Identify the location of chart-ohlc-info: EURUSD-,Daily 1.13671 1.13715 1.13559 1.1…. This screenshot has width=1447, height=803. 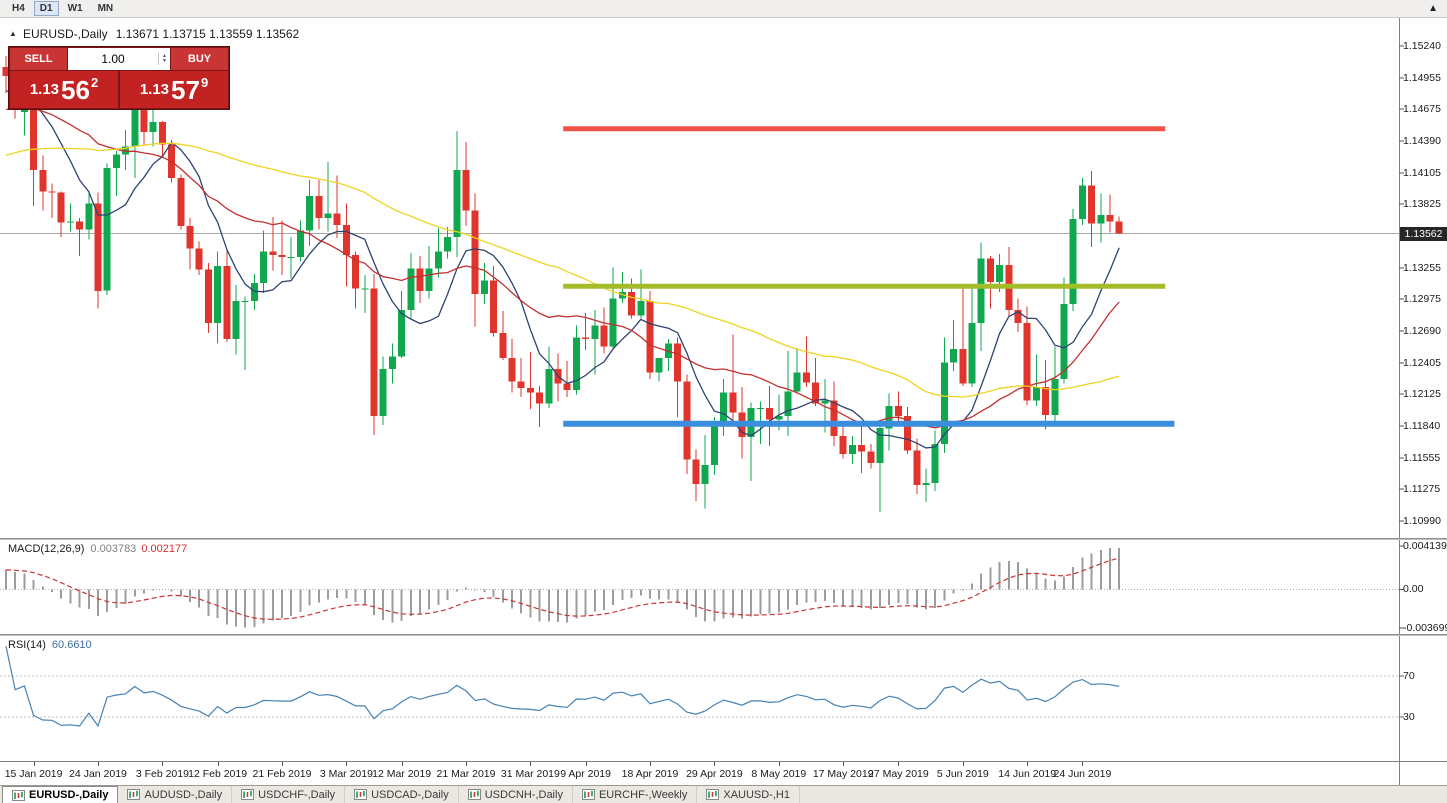
(161, 34).